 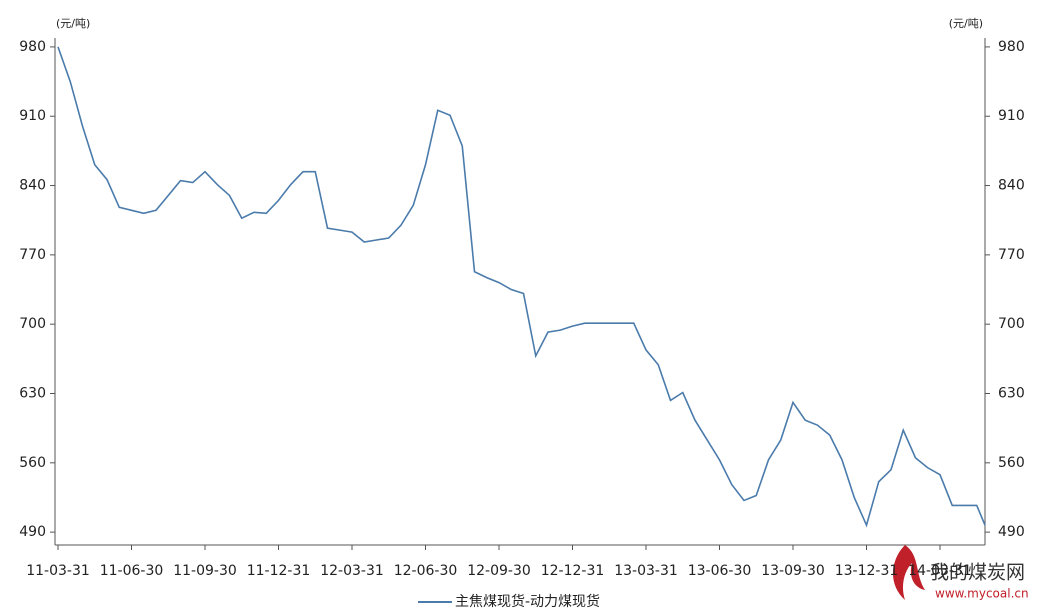 I want to click on y2-axis-label: (元/吨), so click(x=966, y=23).